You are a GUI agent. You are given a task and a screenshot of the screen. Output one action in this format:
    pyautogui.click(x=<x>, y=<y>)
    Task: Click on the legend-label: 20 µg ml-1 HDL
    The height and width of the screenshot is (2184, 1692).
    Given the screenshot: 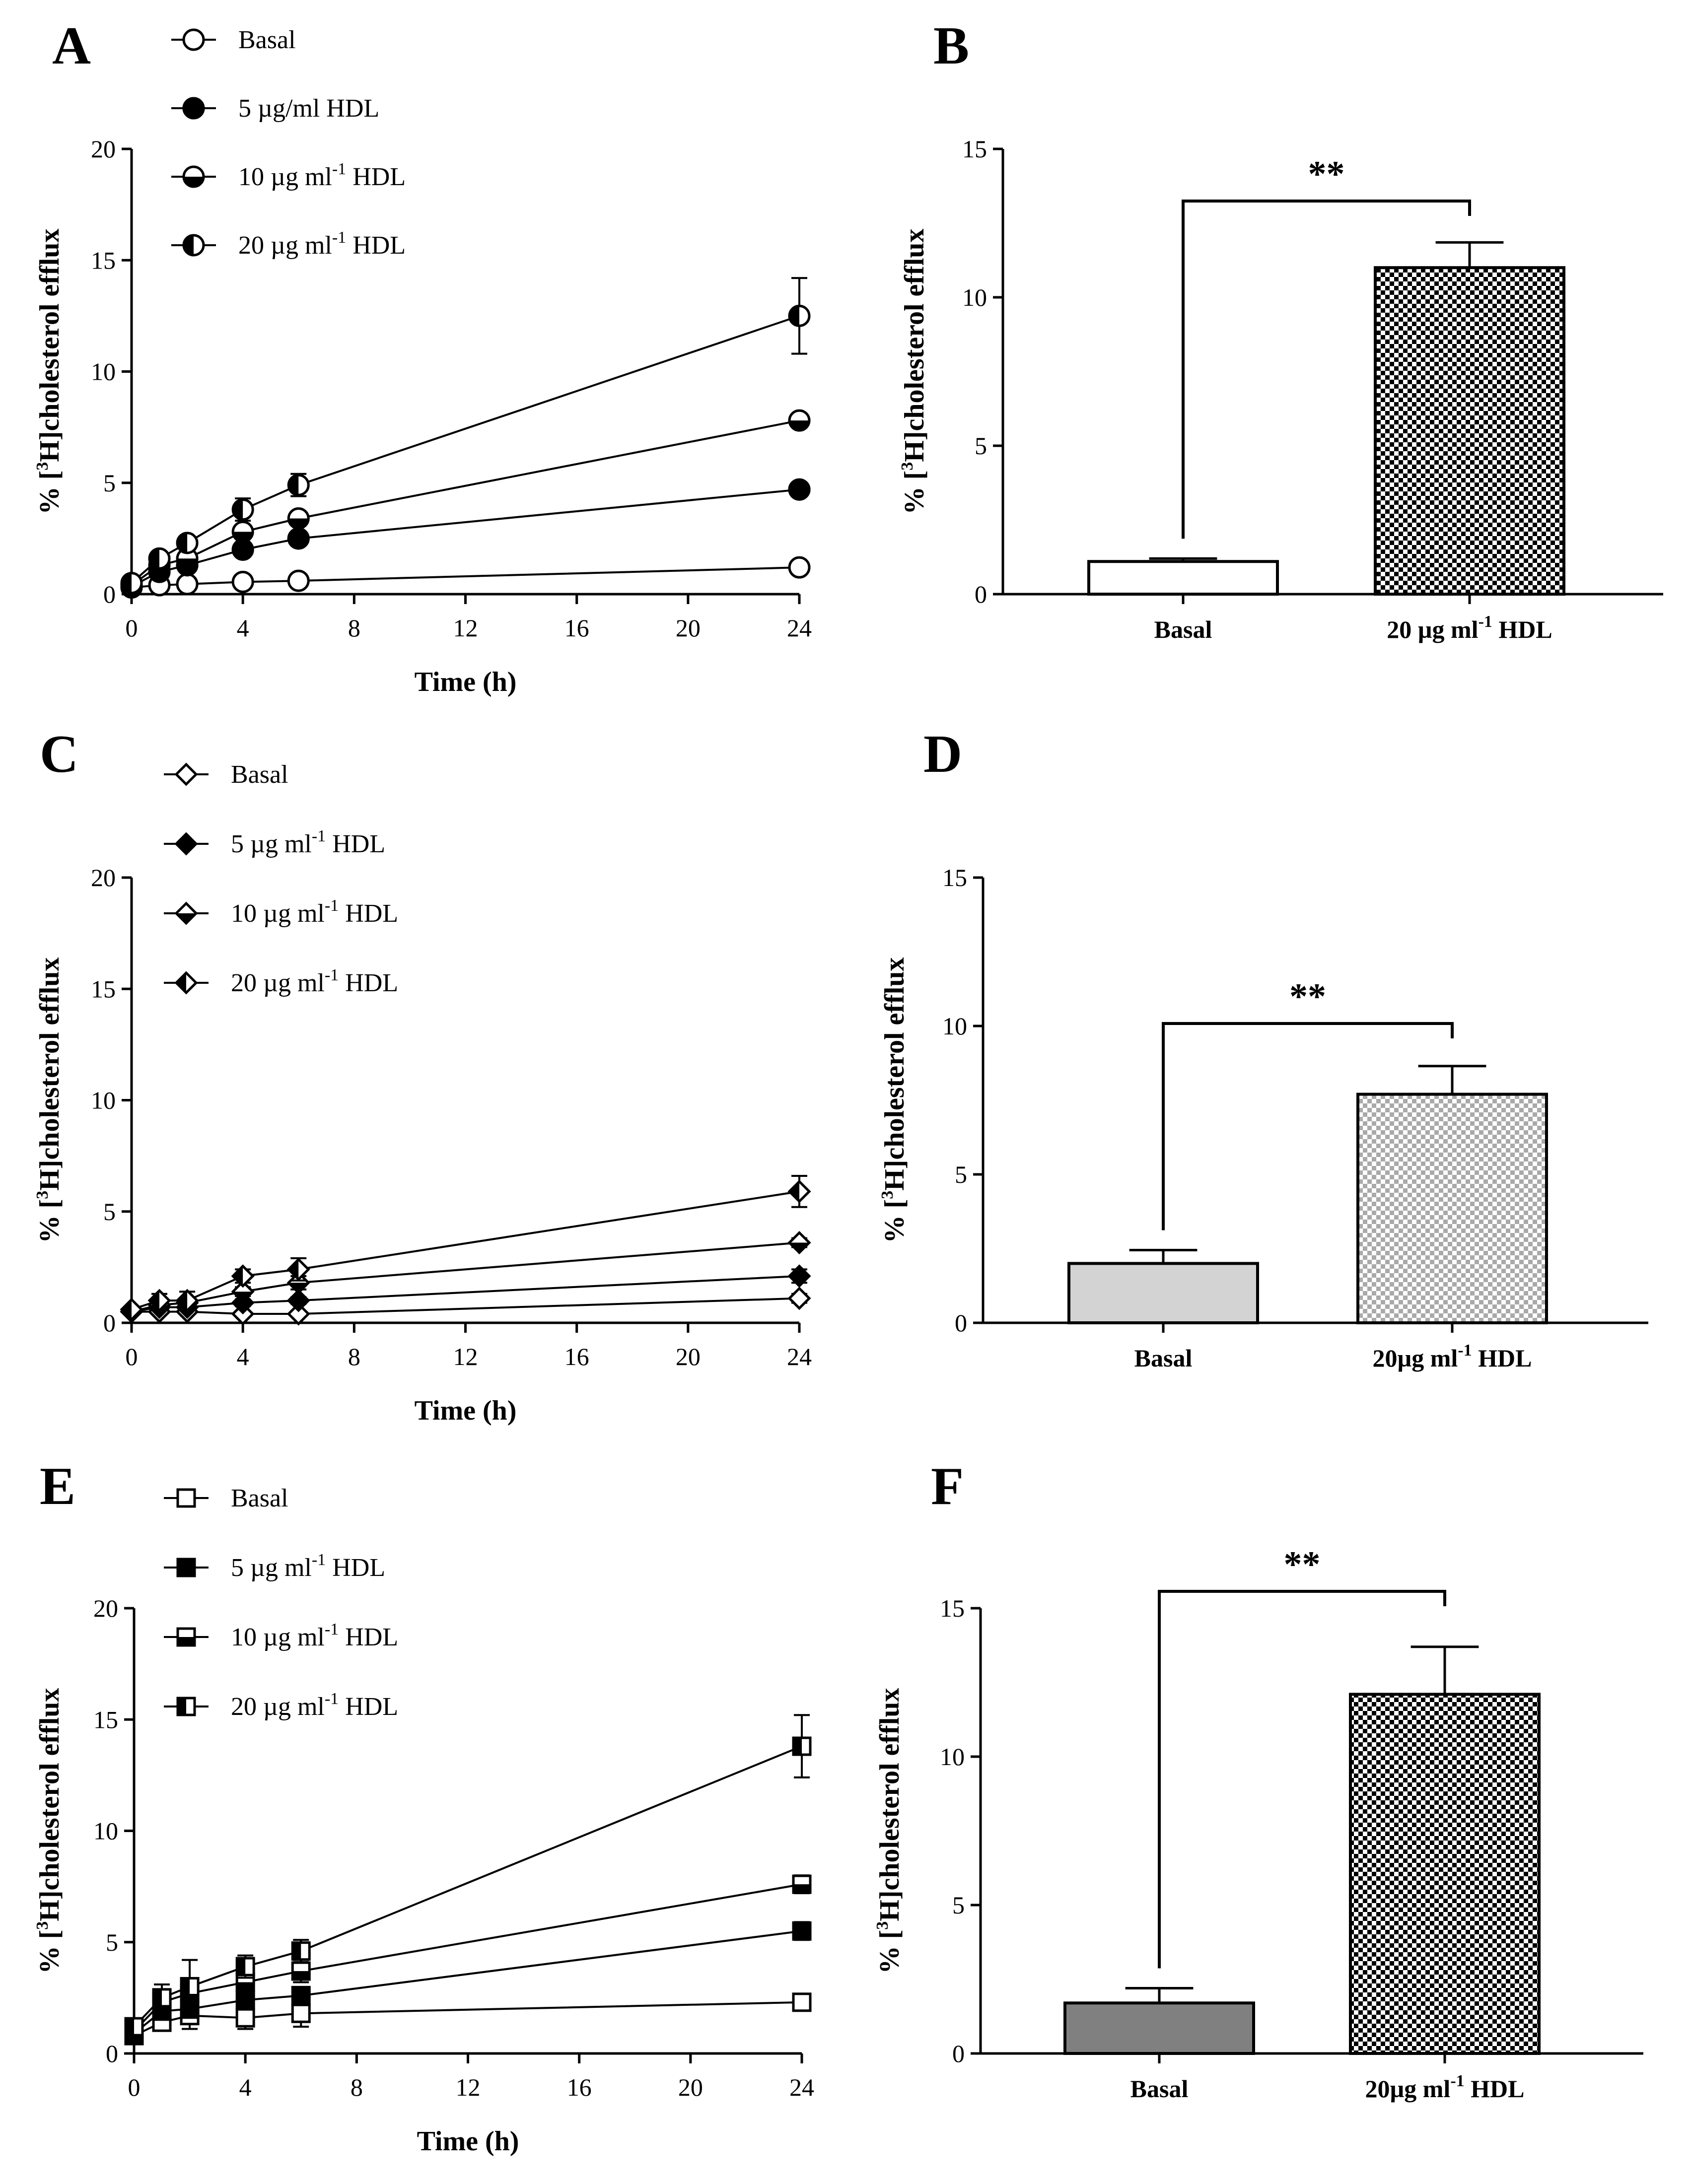 What is the action you would take?
    pyautogui.click(x=314, y=1705)
    